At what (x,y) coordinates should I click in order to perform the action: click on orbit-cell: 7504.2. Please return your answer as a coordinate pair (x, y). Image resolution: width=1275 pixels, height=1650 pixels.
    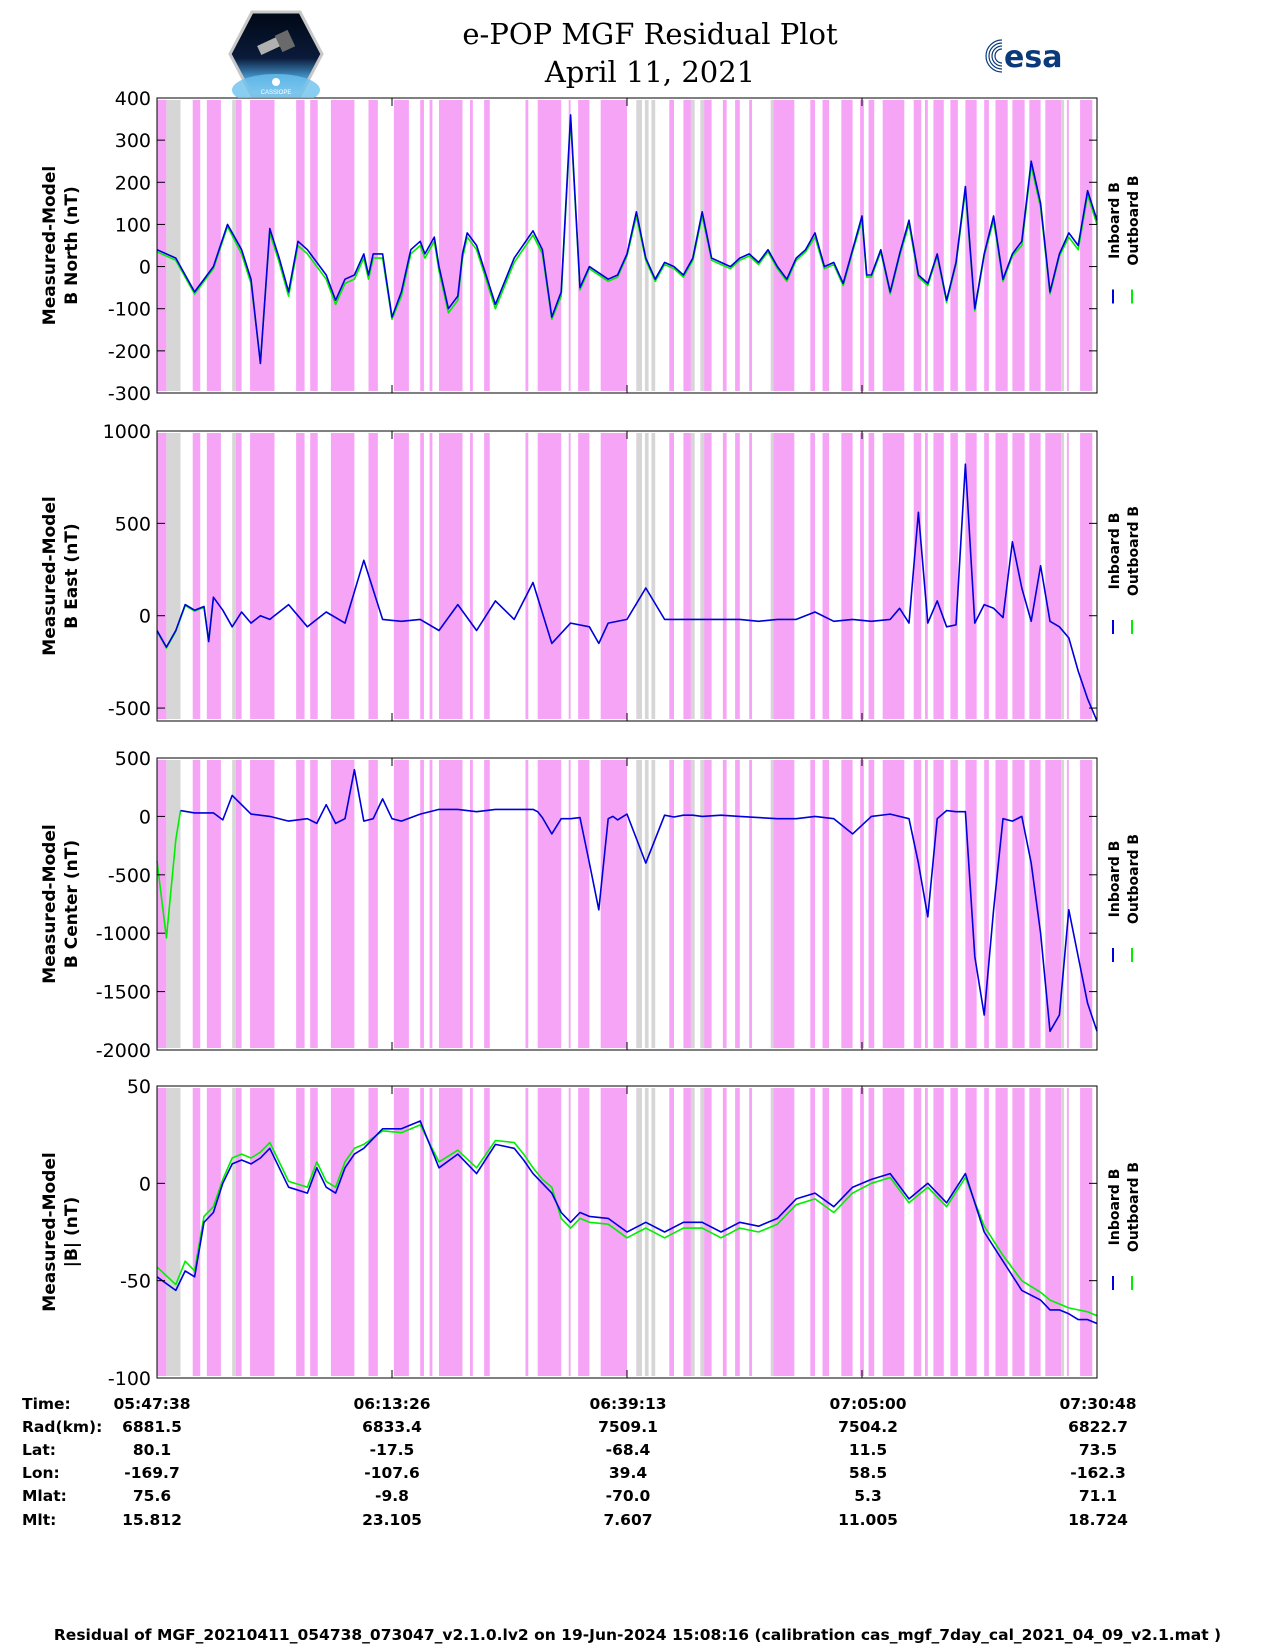
    Looking at the image, I should click on (868, 1427).